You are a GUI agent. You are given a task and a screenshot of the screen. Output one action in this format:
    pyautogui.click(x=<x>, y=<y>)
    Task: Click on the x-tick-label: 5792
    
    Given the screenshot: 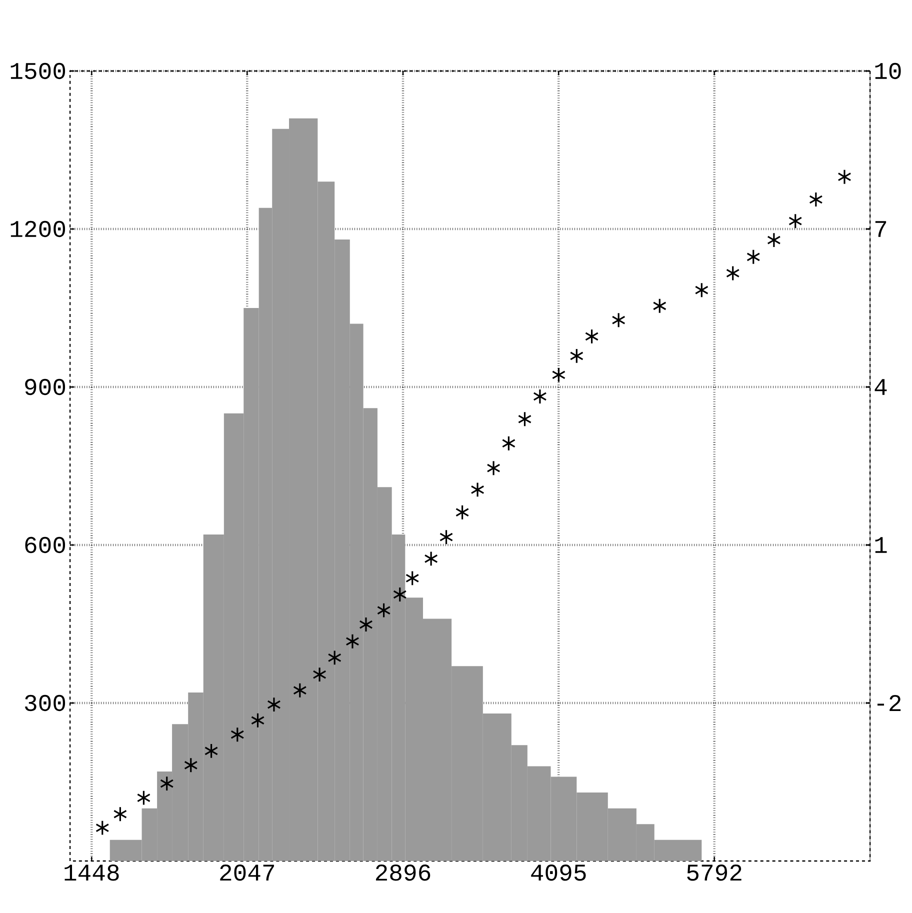 What is the action you would take?
    pyautogui.click(x=714, y=872)
    